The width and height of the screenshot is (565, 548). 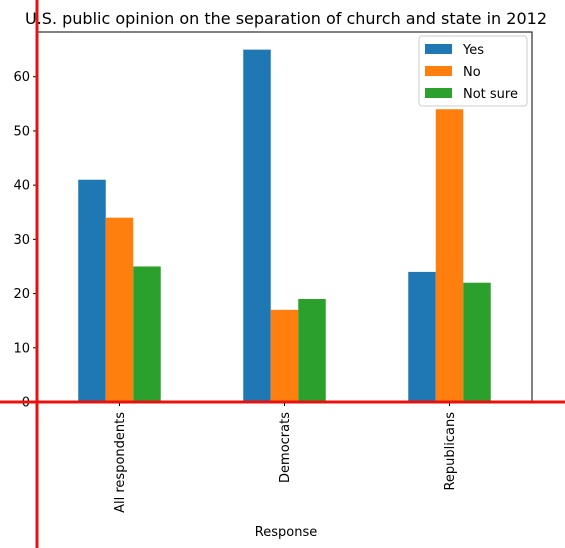 What do you see at coordinates (450, 451) in the screenshot?
I see `x-tick-label: Republicans` at bounding box center [450, 451].